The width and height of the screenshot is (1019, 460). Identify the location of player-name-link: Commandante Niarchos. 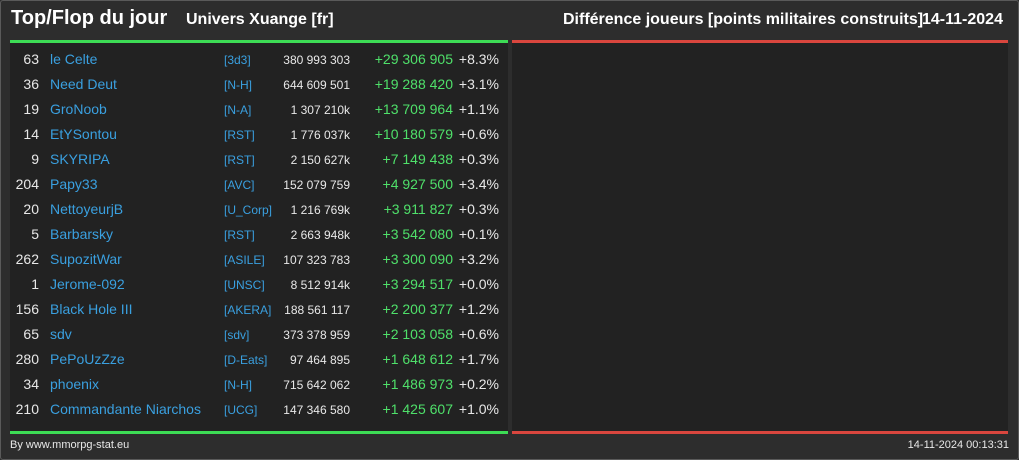
(125, 409).